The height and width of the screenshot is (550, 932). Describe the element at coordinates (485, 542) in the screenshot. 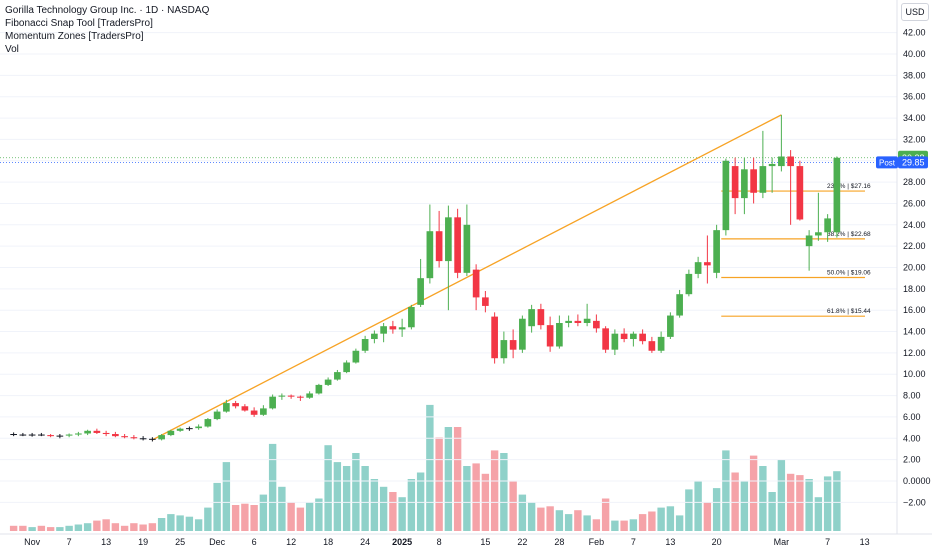

I see `time-tick-label: 15` at that location.